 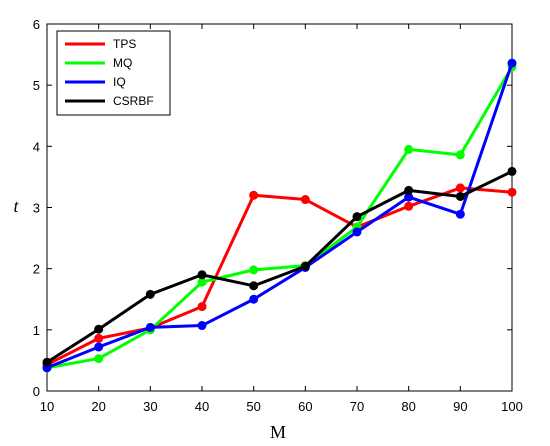 What do you see at coordinates (124, 44) in the screenshot?
I see `legend-label: TPS` at bounding box center [124, 44].